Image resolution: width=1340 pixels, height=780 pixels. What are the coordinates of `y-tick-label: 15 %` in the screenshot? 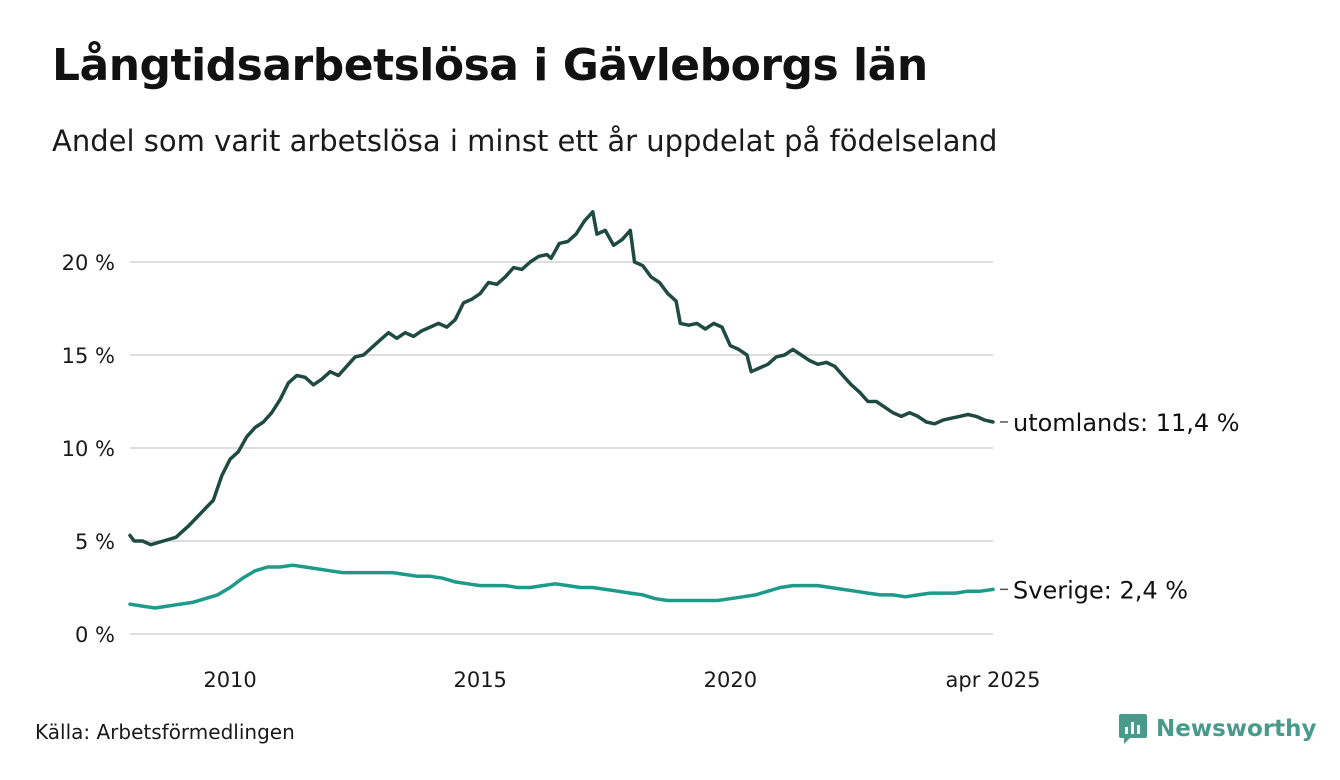 It's located at (88, 356).